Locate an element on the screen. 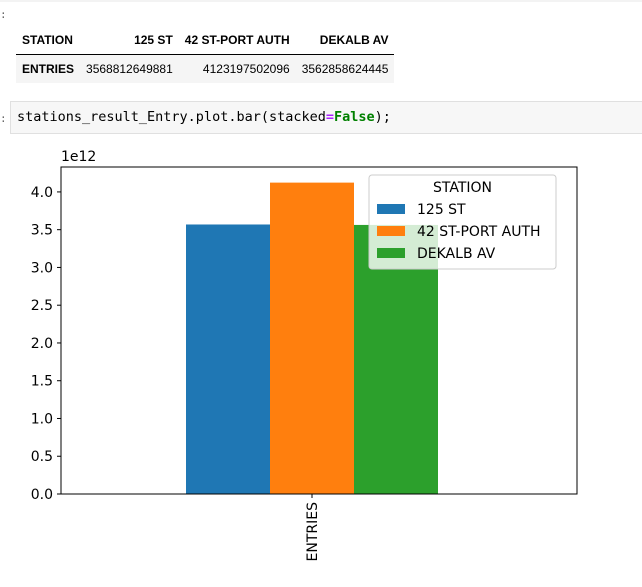 This screenshot has width=642, height=587. column-header: DEKALB AV is located at coordinates (354, 40).